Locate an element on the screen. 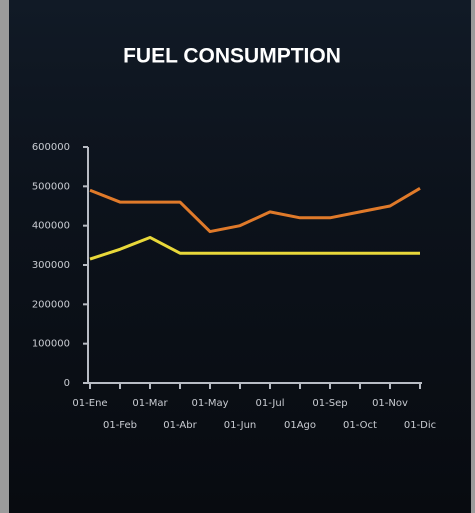  y-tick-label: 0 is located at coordinates (67, 383).